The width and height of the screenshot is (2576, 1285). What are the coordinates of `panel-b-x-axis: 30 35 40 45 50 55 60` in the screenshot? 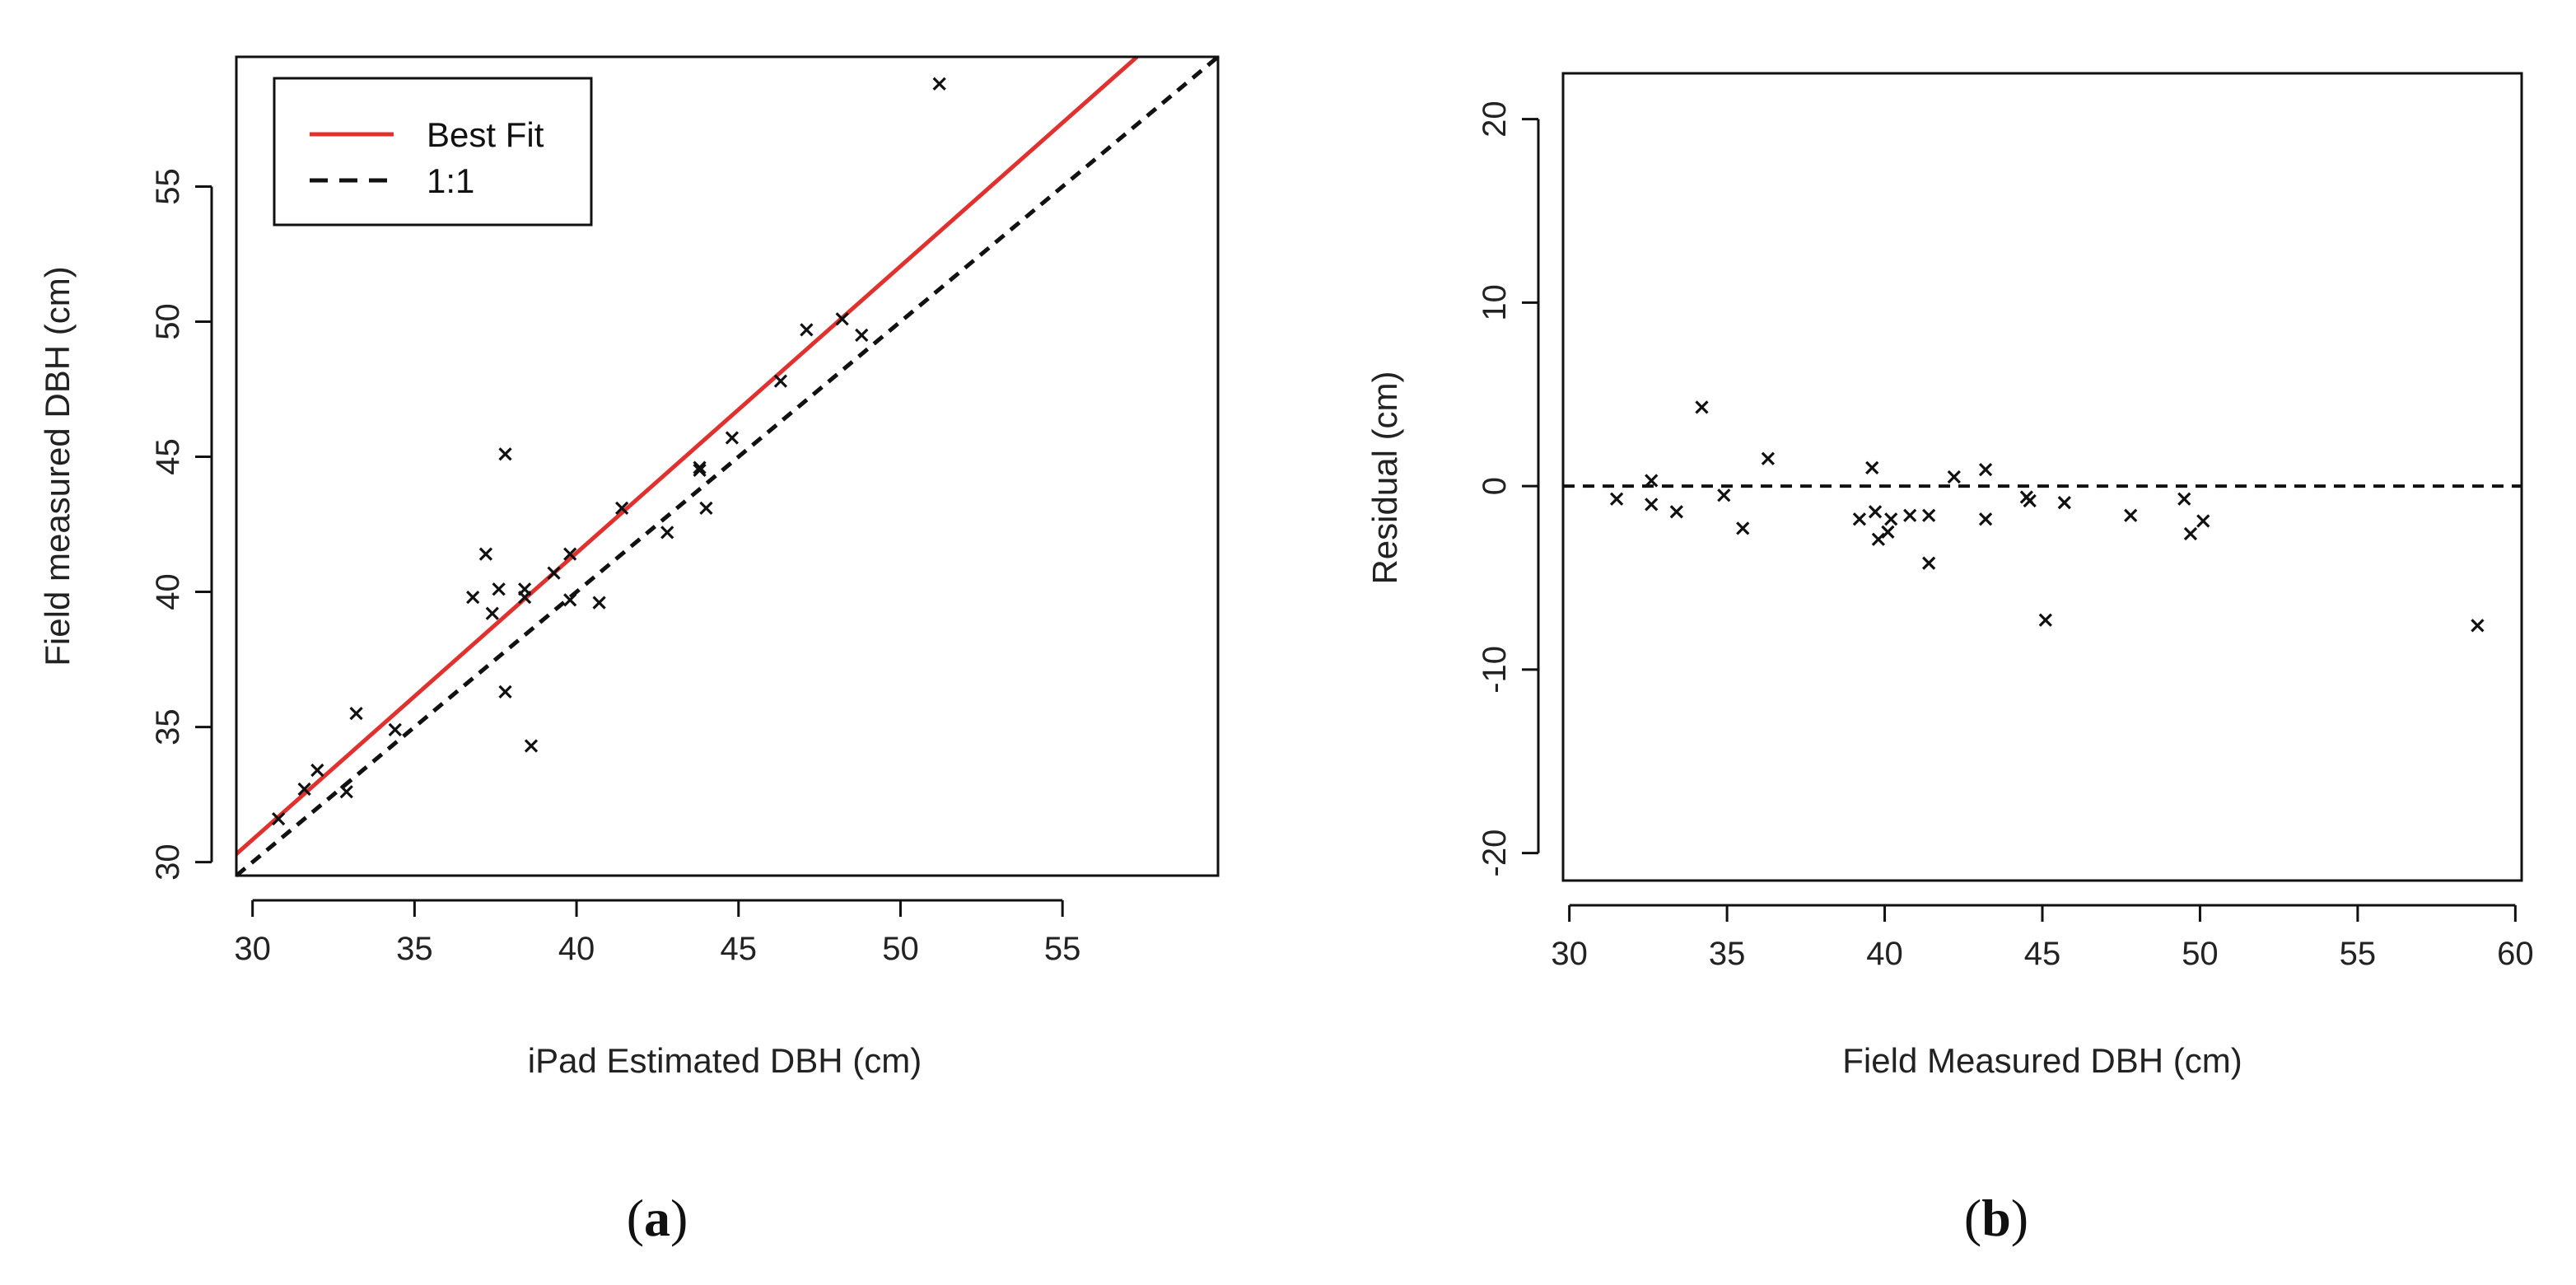 It's located at (2042, 938).